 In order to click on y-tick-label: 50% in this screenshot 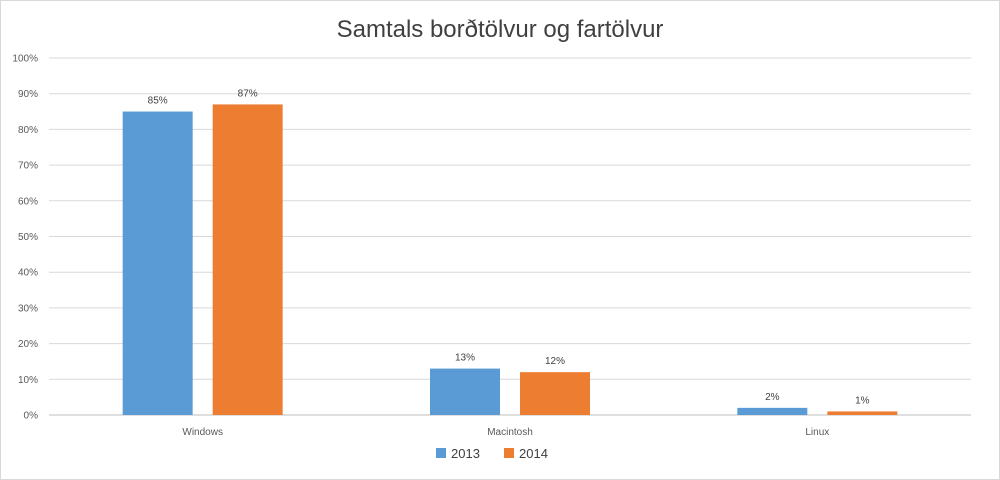, I will do `click(28, 237)`.